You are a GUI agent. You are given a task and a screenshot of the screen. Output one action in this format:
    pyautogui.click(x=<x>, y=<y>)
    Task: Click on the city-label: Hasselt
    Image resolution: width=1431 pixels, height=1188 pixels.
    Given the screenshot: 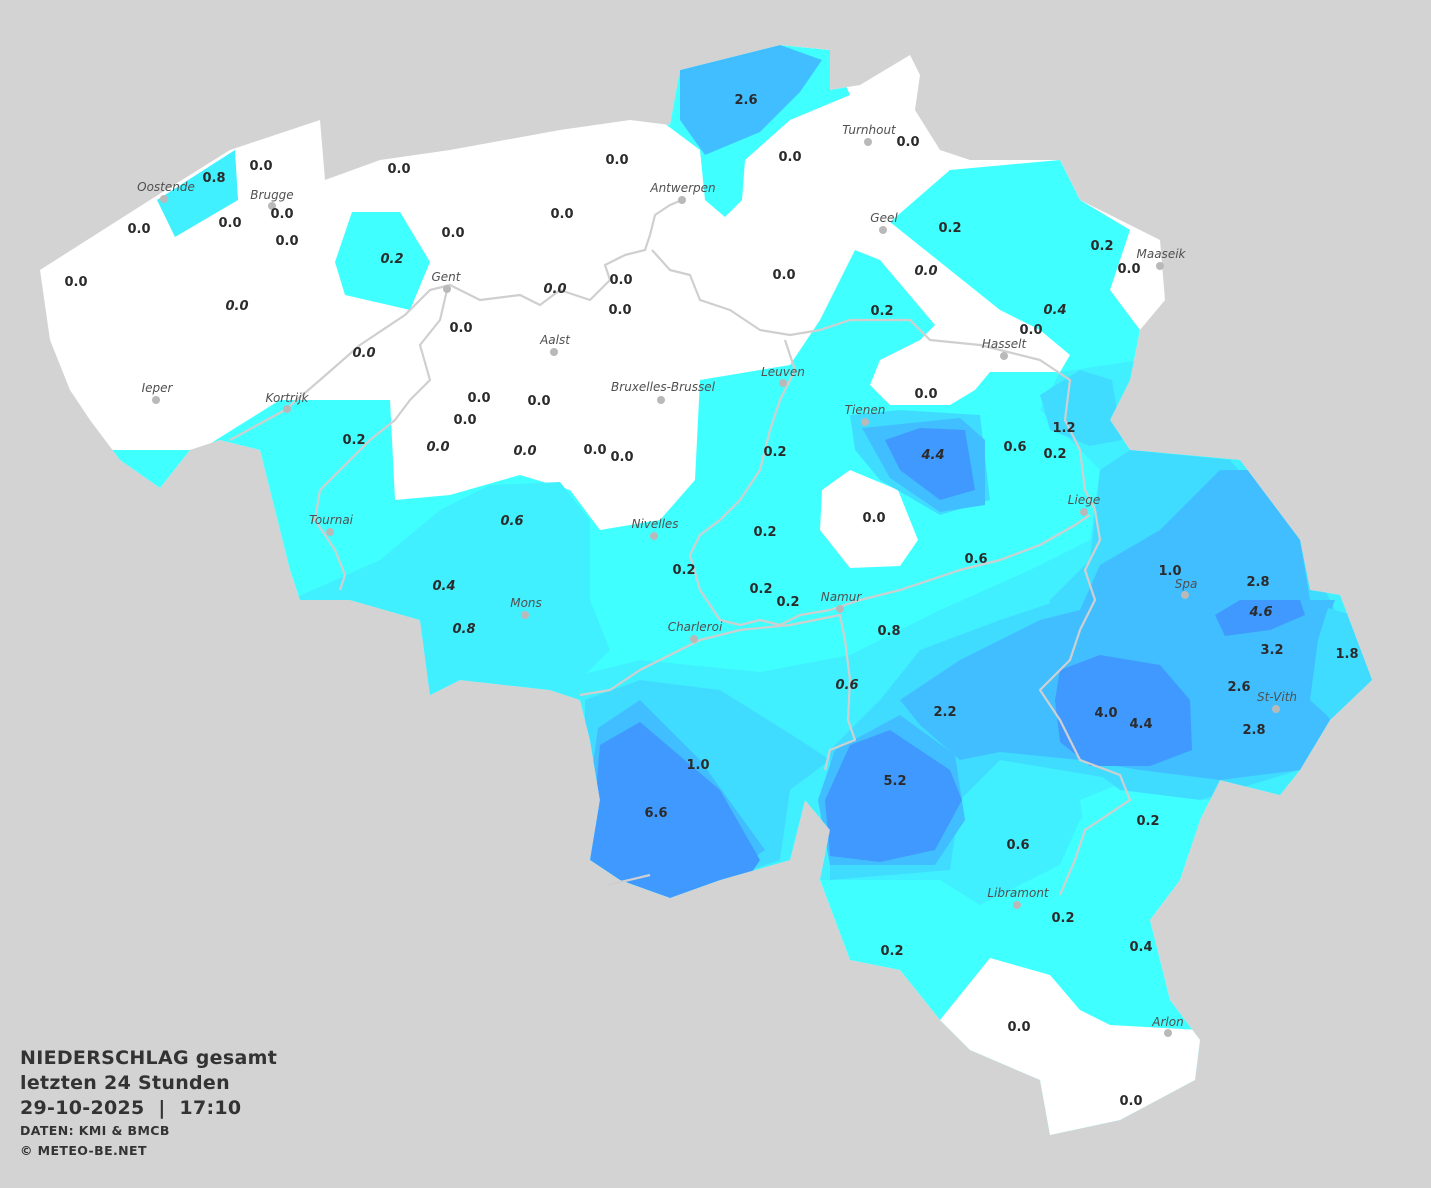 What is the action you would take?
    pyautogui.click(x=1005, y=344)
    